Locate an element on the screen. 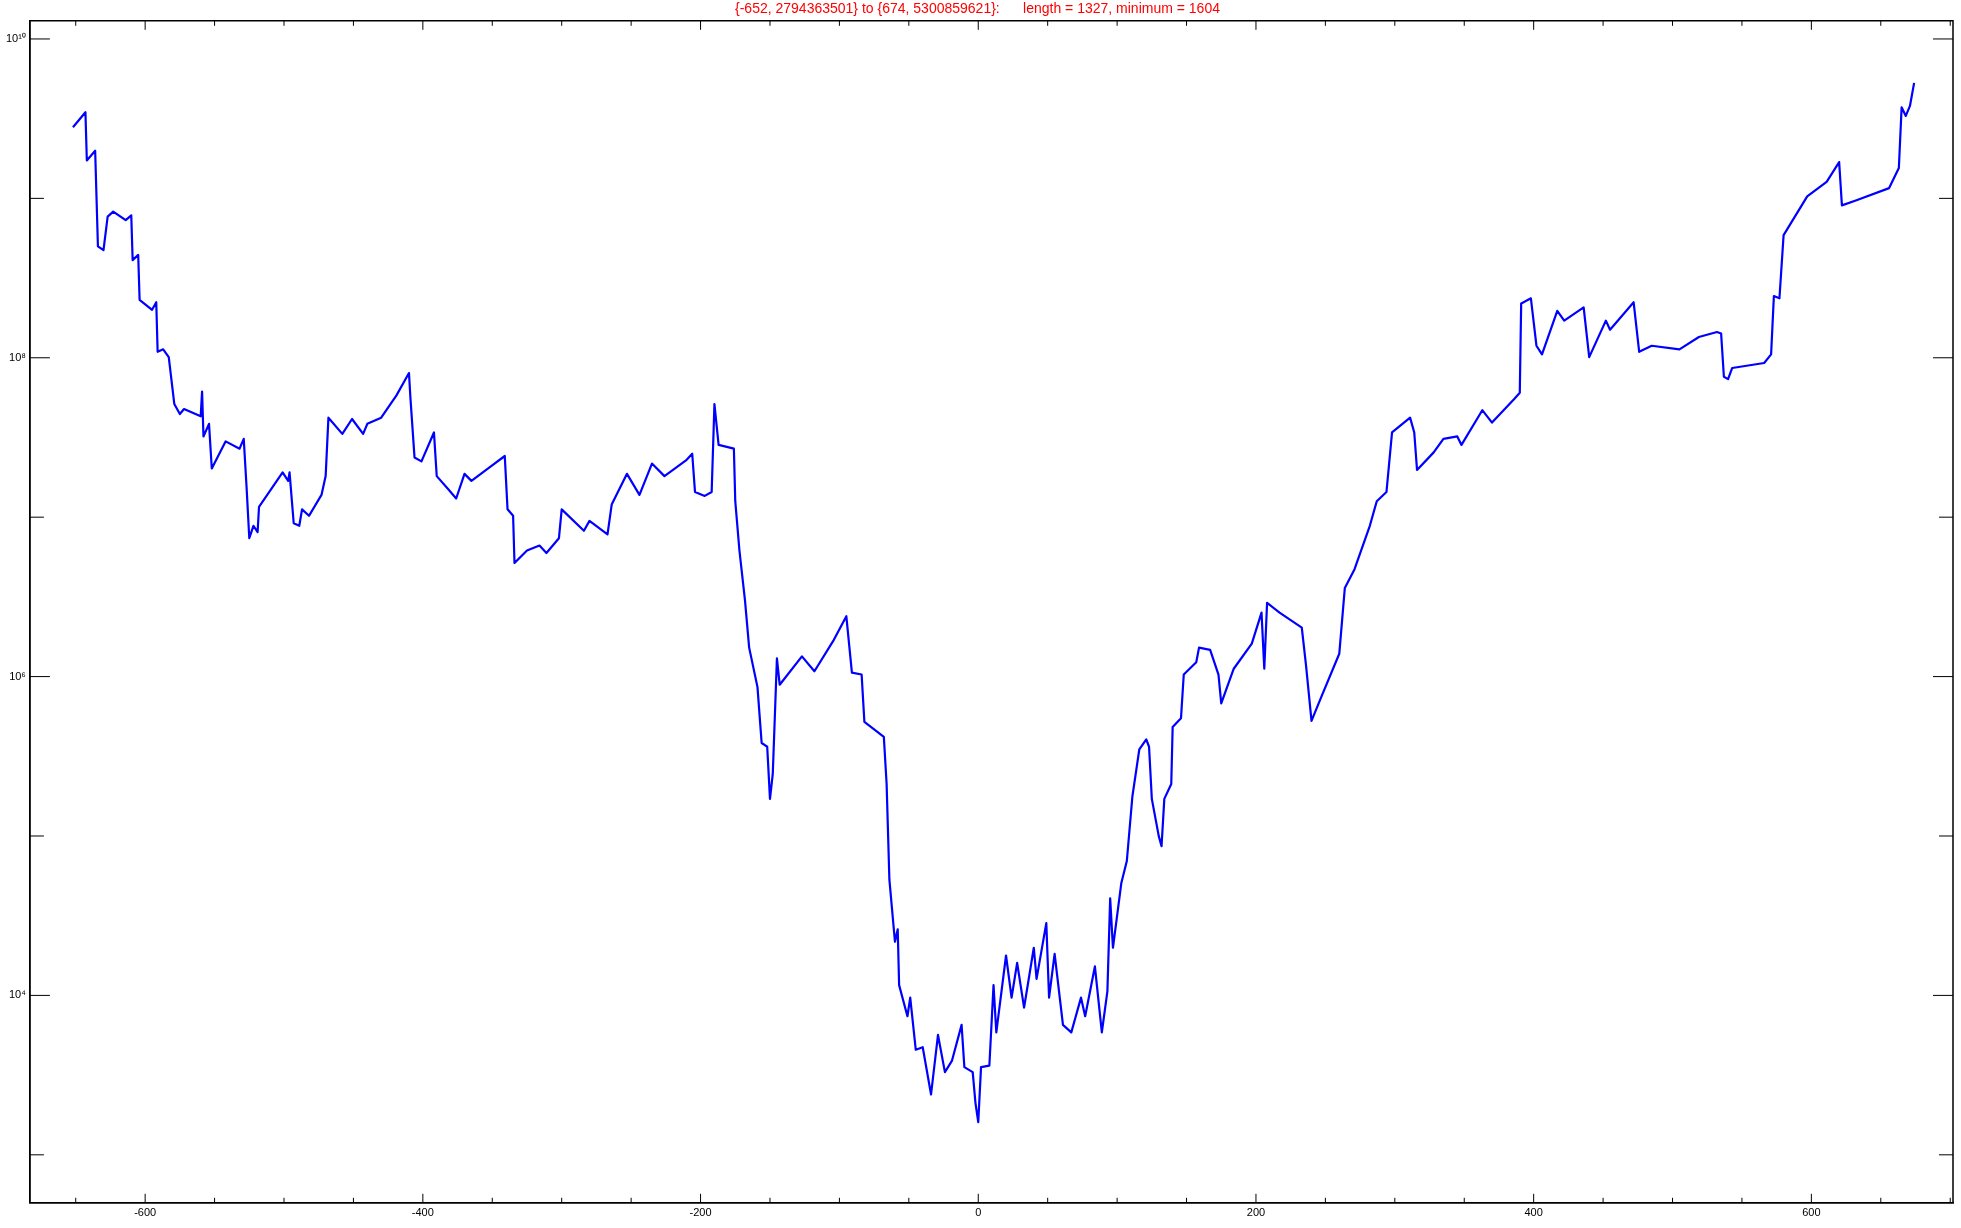 This screenshot has width=1961, height=1228. x-tick-label: 600 is located at coordinates (1811, 1212).